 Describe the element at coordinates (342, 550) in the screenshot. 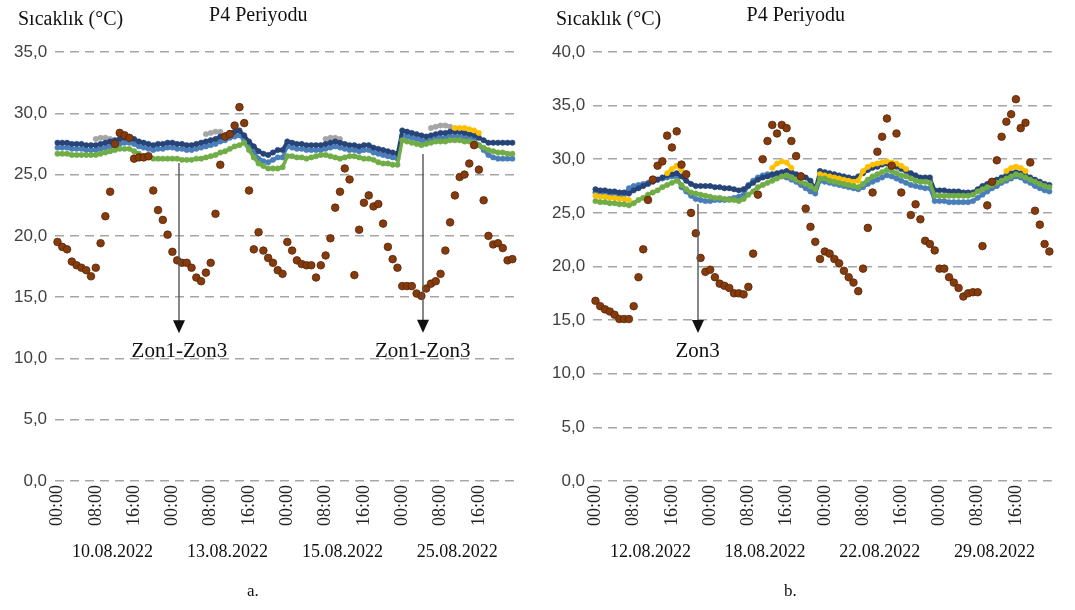

I see `text: 15.08.2022` at that location.